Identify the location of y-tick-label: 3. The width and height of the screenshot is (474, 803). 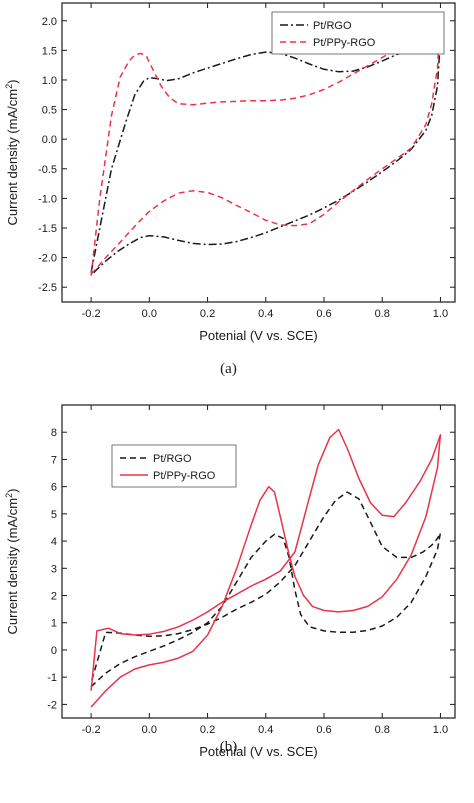
(54, 569).